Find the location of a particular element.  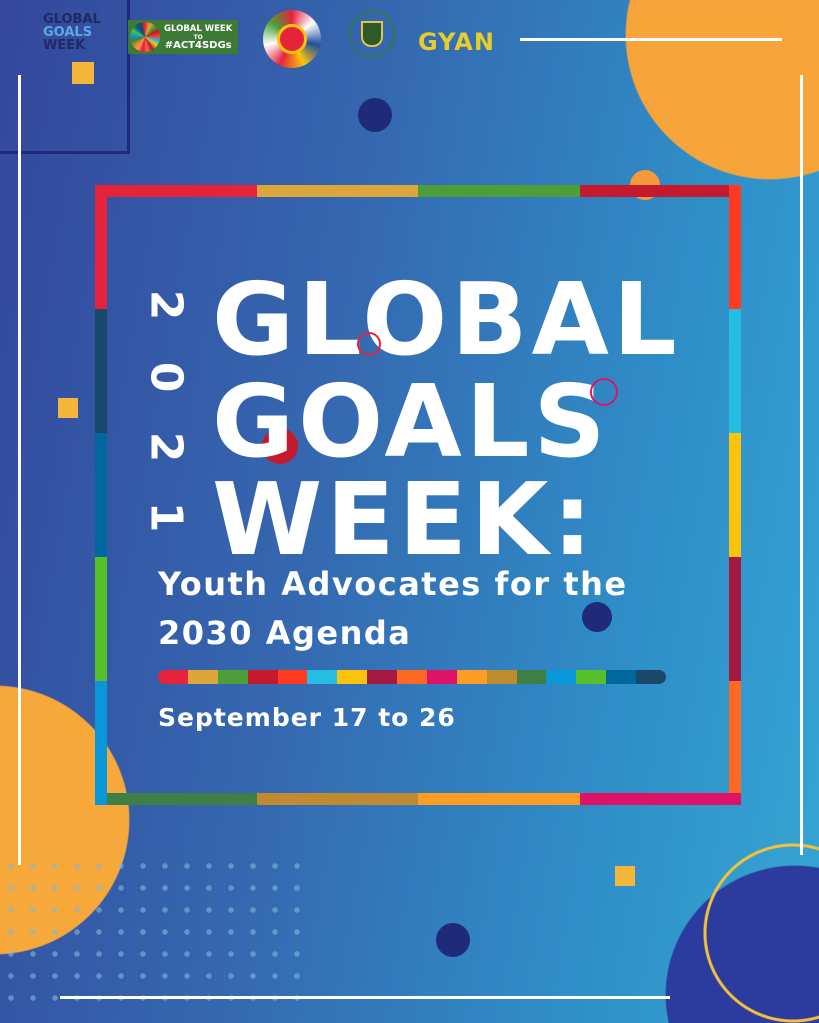

shield-icon is located at coordinates (372, 34).